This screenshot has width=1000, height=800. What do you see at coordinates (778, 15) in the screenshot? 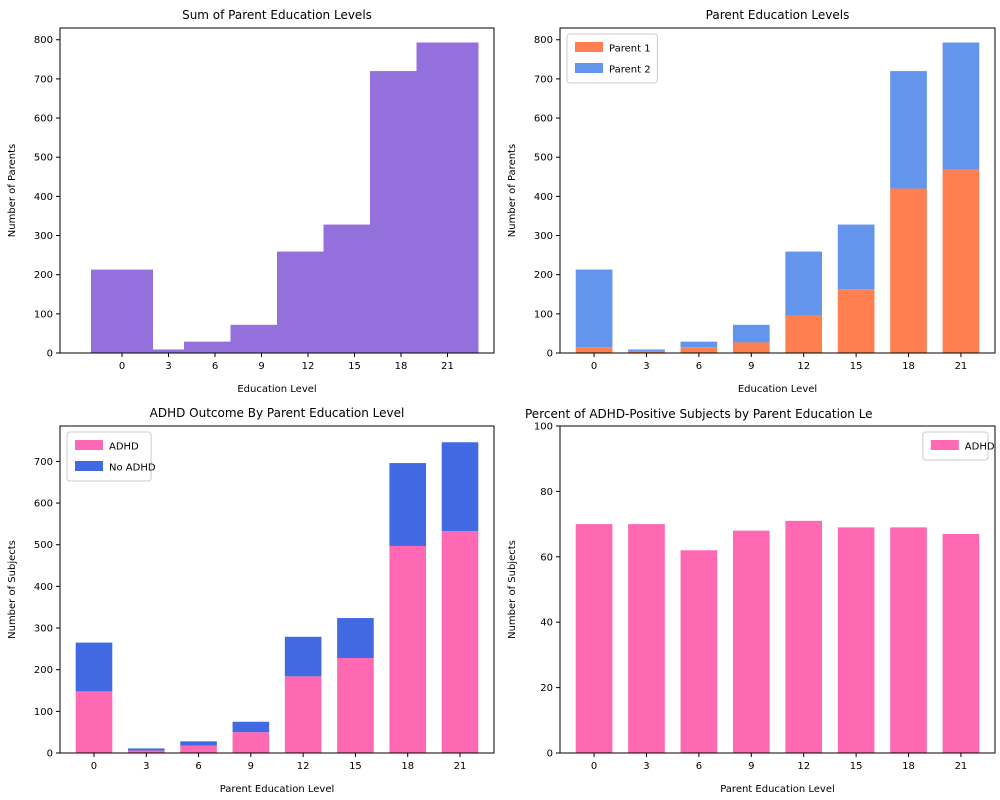
I see `chart-title: Parent Education Levels` at bounding box center [778, 15].